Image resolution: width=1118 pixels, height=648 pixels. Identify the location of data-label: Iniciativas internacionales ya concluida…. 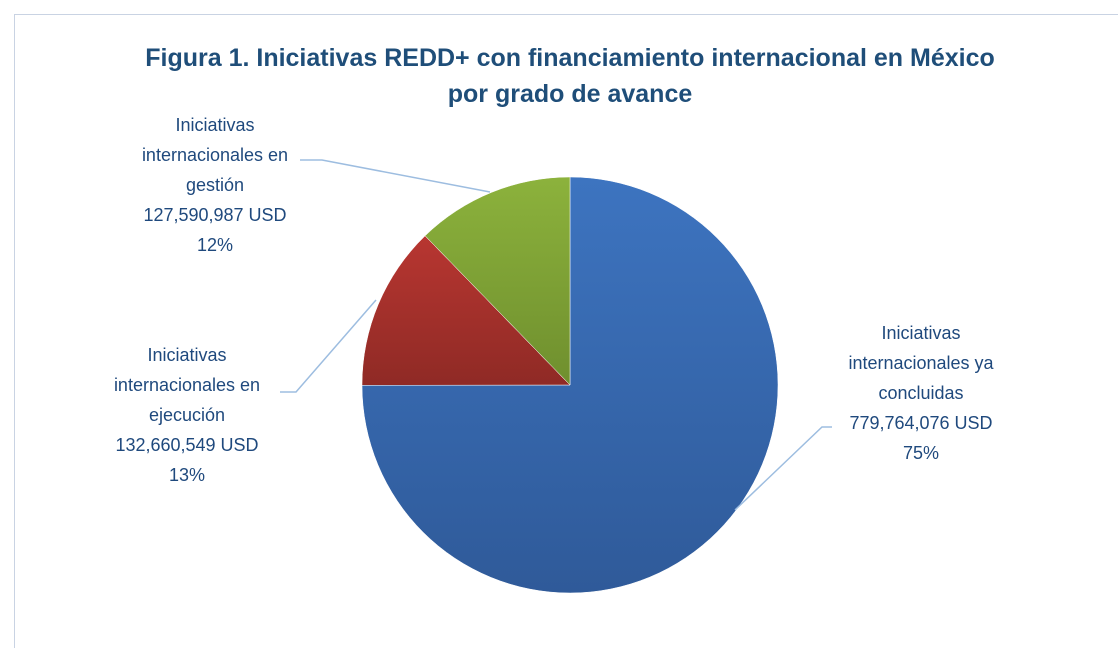
(921, 393).